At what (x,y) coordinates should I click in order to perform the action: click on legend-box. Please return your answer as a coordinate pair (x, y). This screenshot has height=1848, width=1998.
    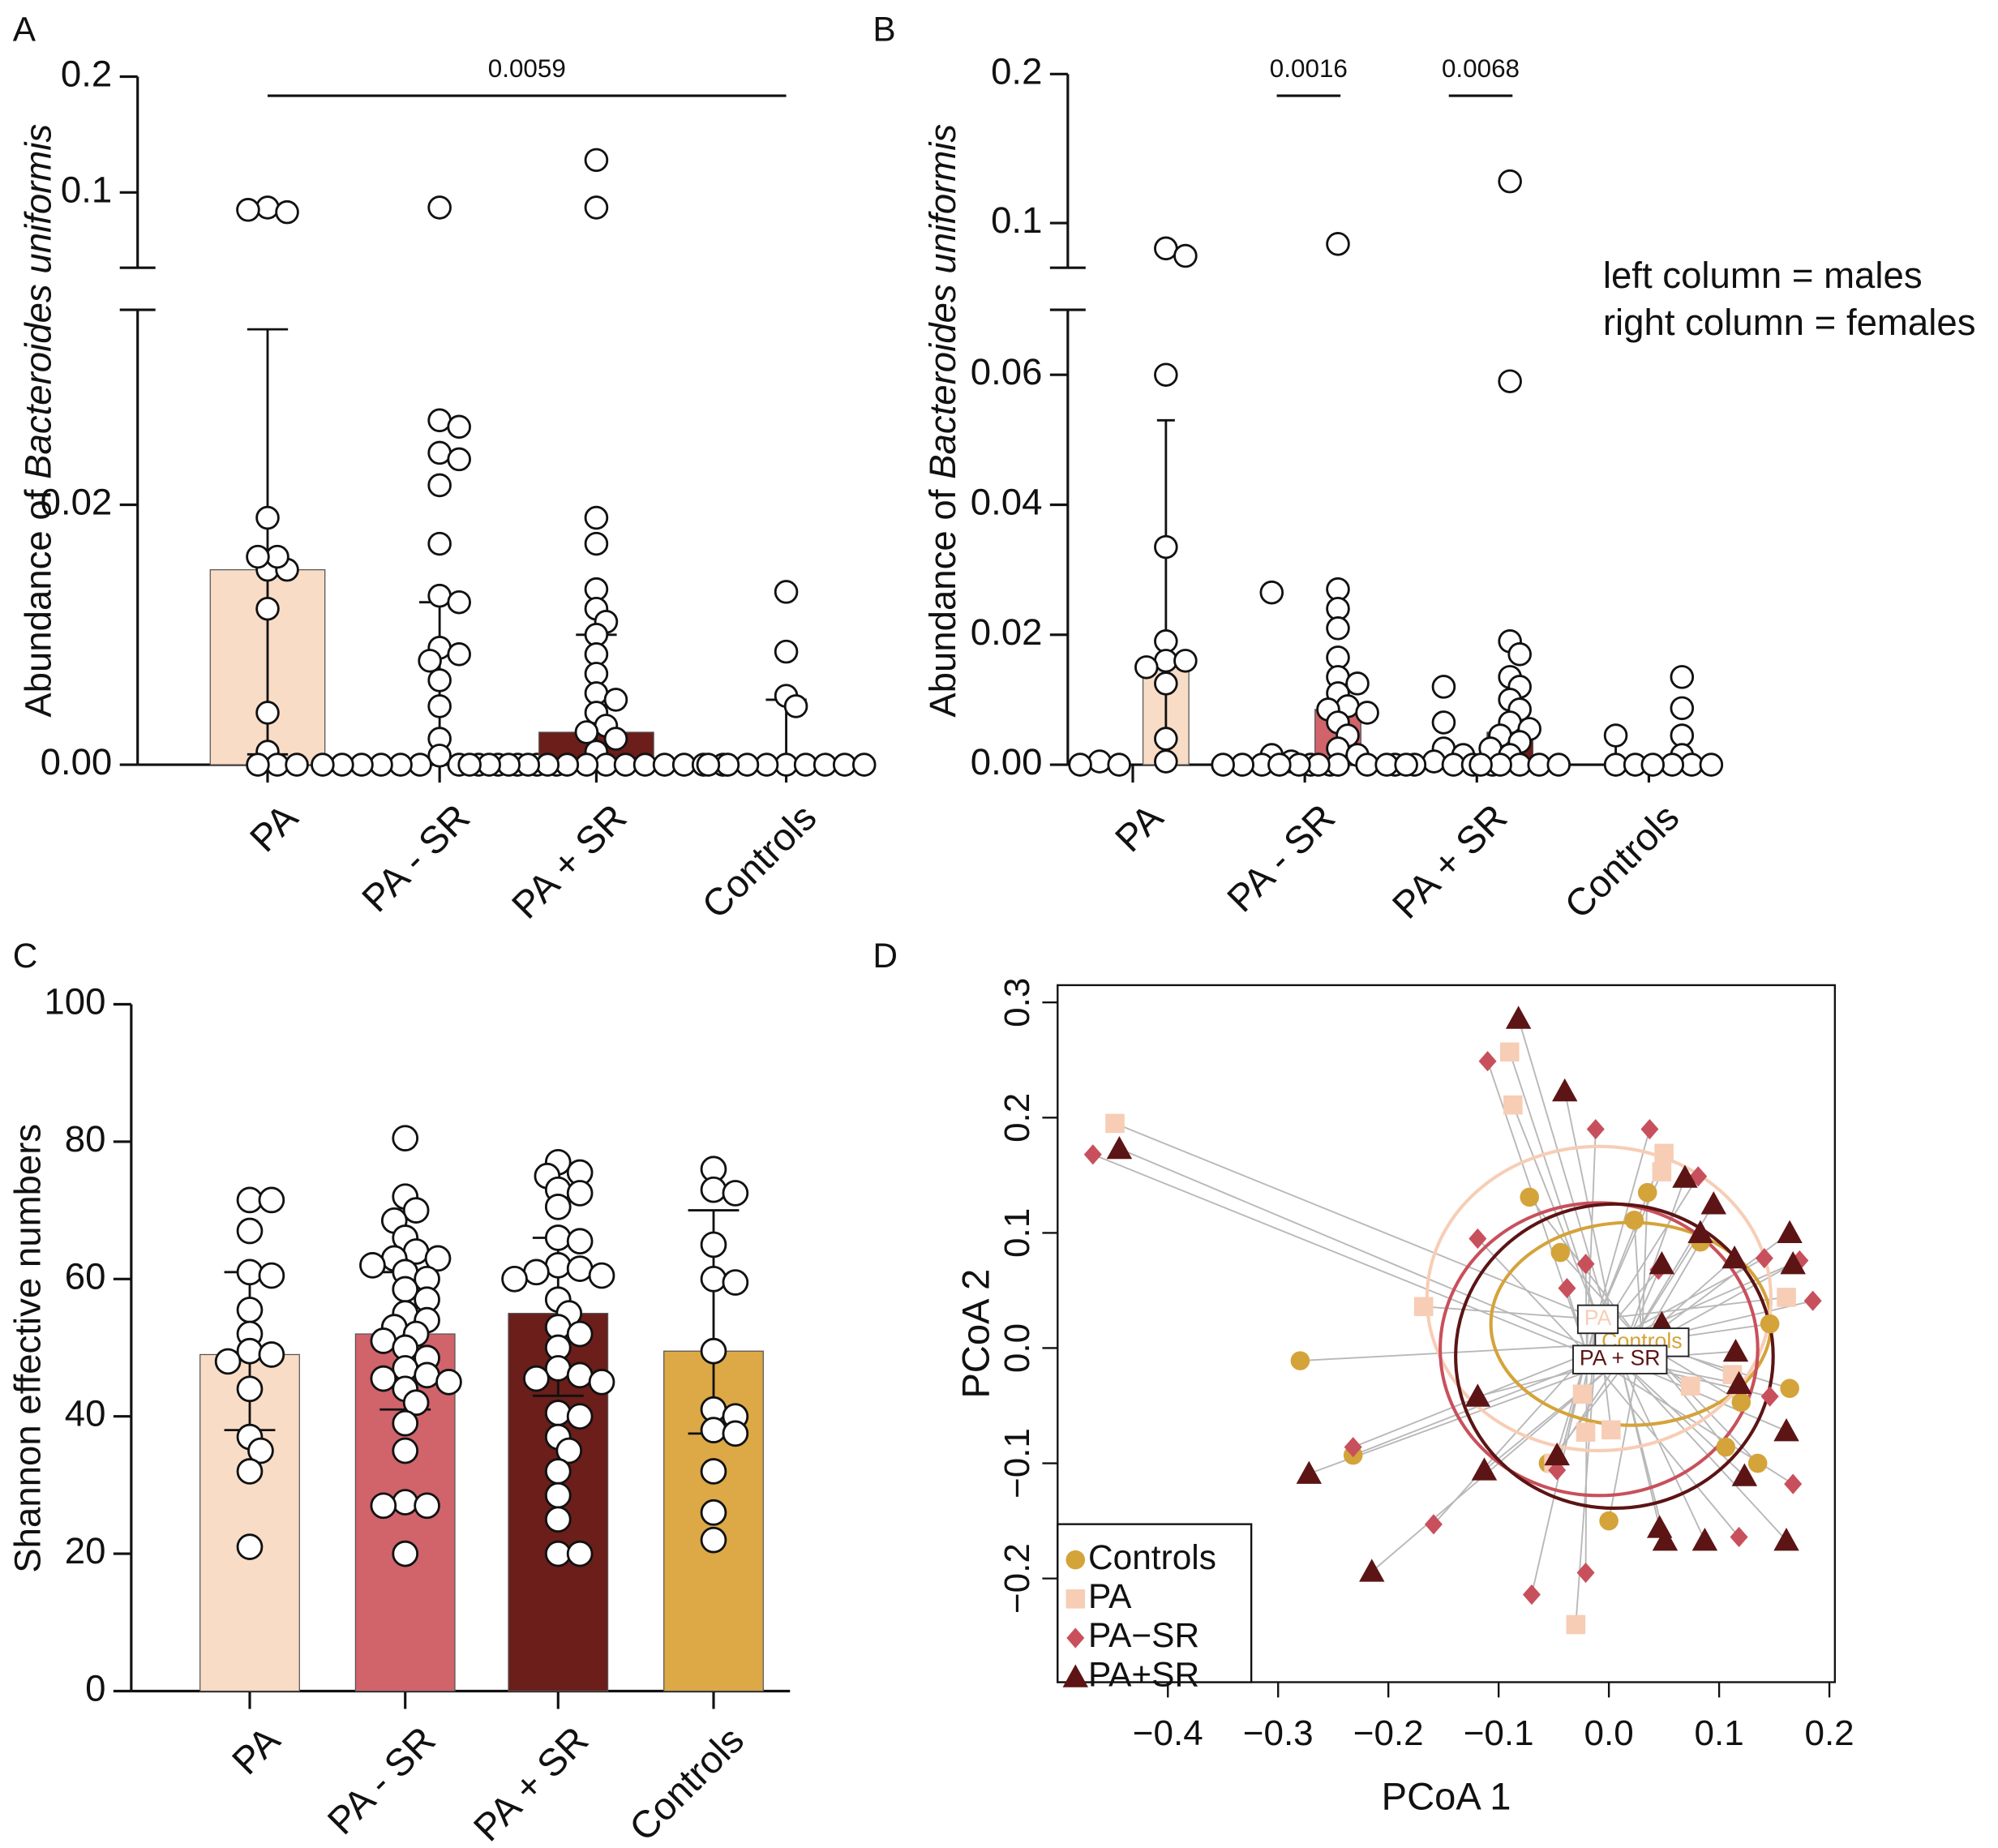
    Looking at the image, I should click on (1155, 1603).